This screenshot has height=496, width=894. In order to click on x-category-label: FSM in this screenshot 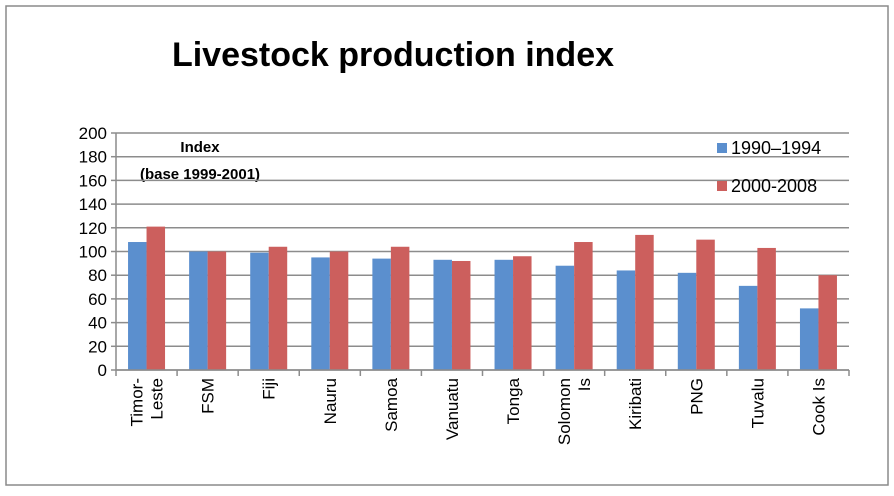, I will do `click(208, 396)`.